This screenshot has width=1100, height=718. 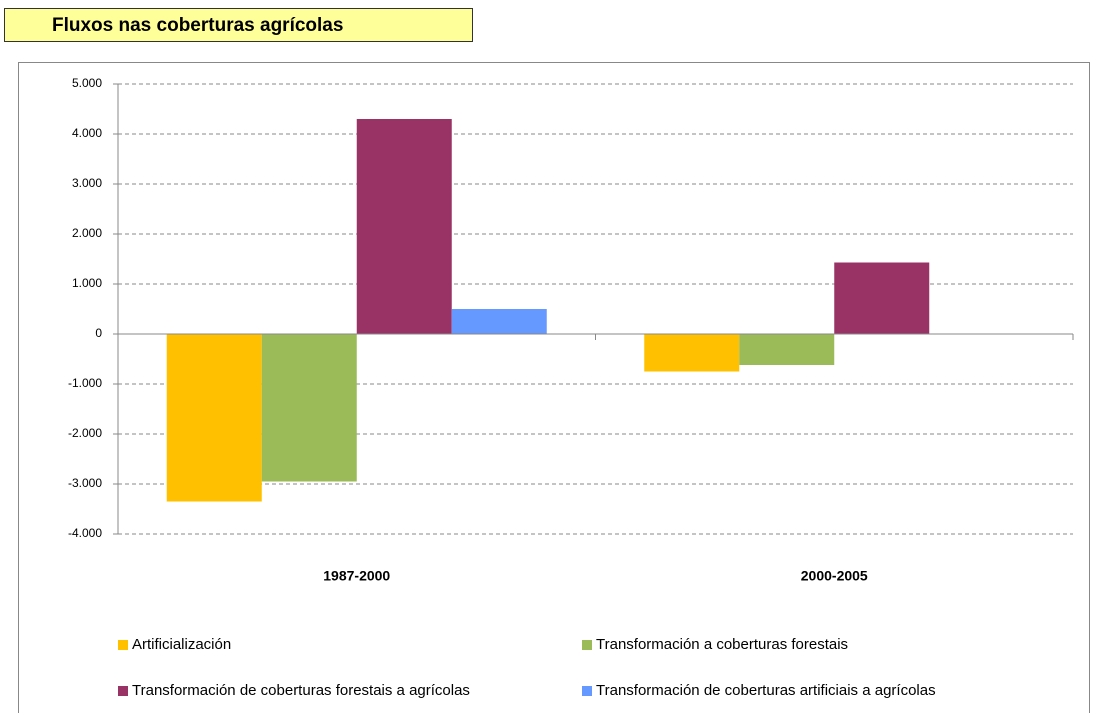 I want to click on legend-label: Artificialización, so click(x=181, y=644).